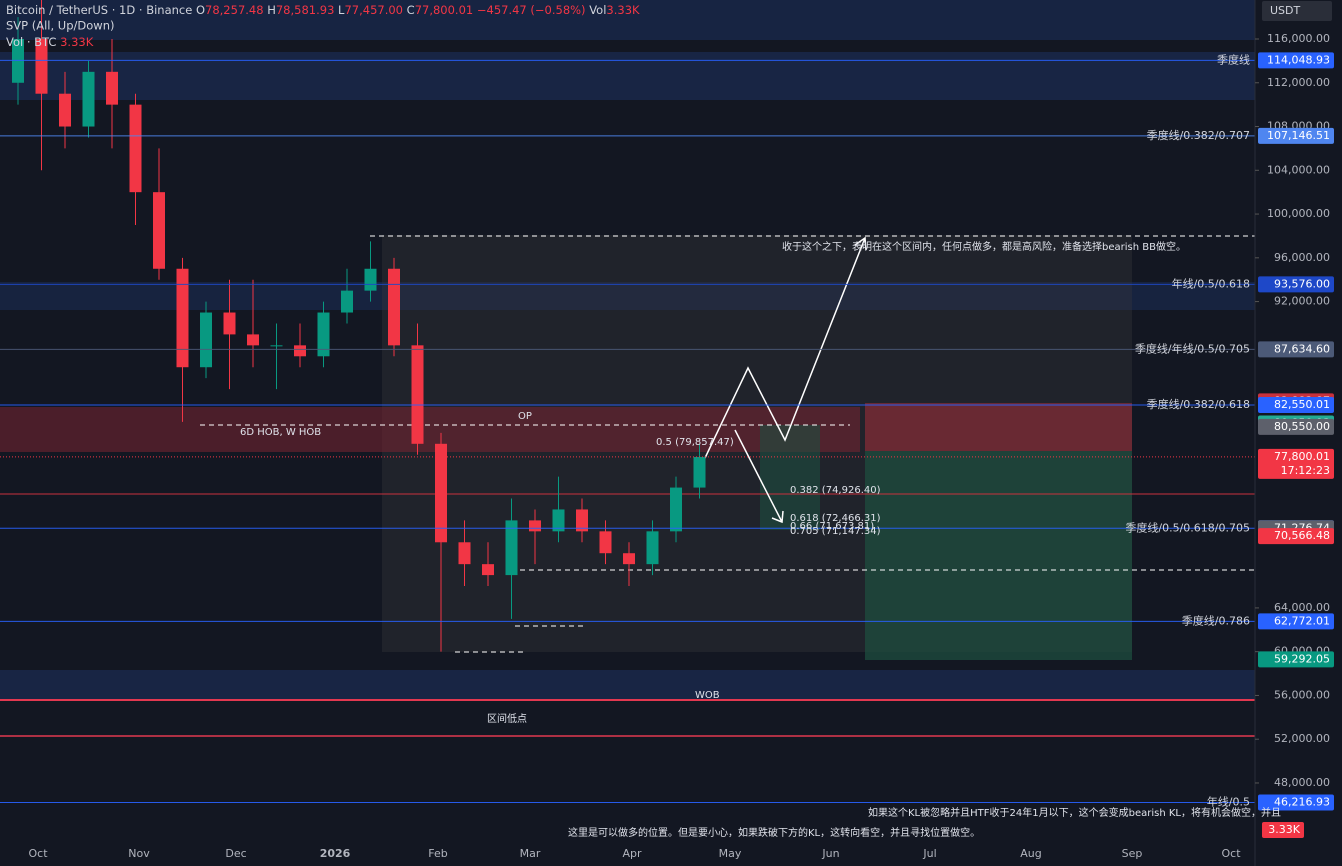 The image size is (1342, 866). I want to click on label: O, so click(200, 10).